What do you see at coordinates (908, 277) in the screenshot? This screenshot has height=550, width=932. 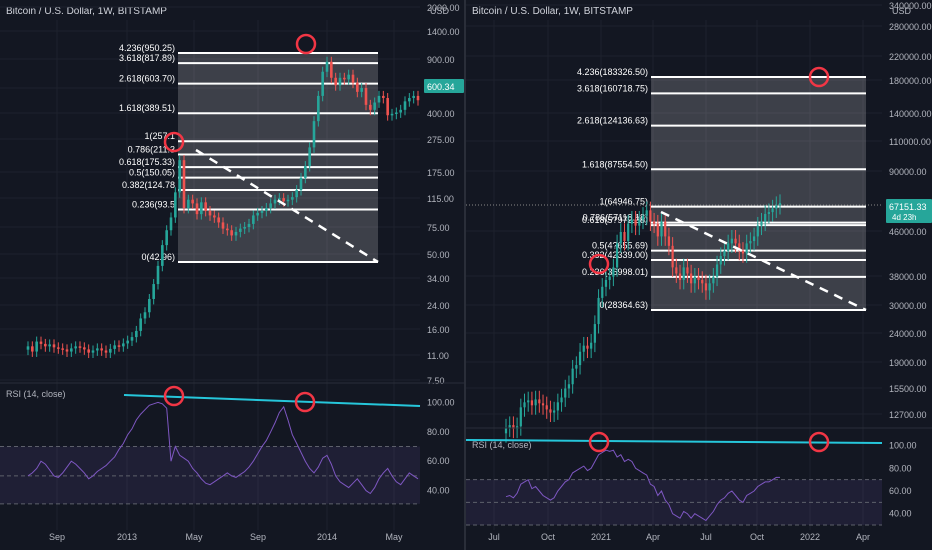 I see `price-tick-label: 38000.00` at bounding box center [908, 277].